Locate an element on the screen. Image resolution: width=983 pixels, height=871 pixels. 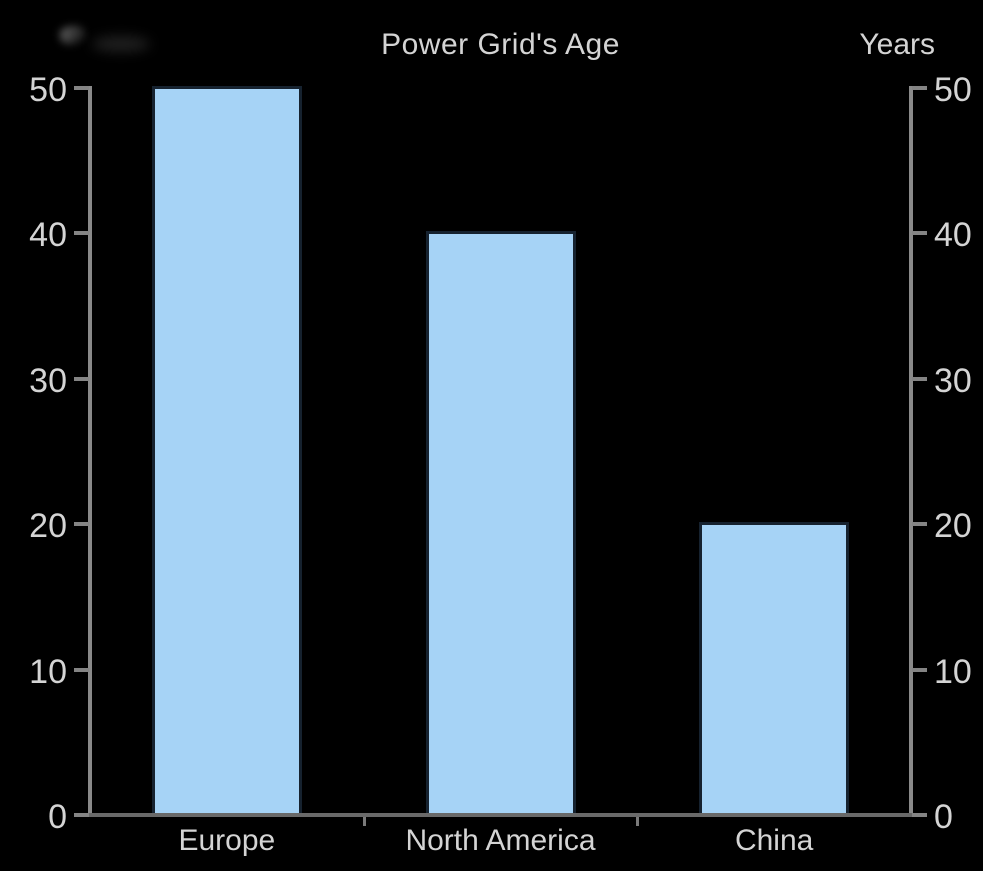
left-tick-label-50: 50 is located at coordinates (48, 90).